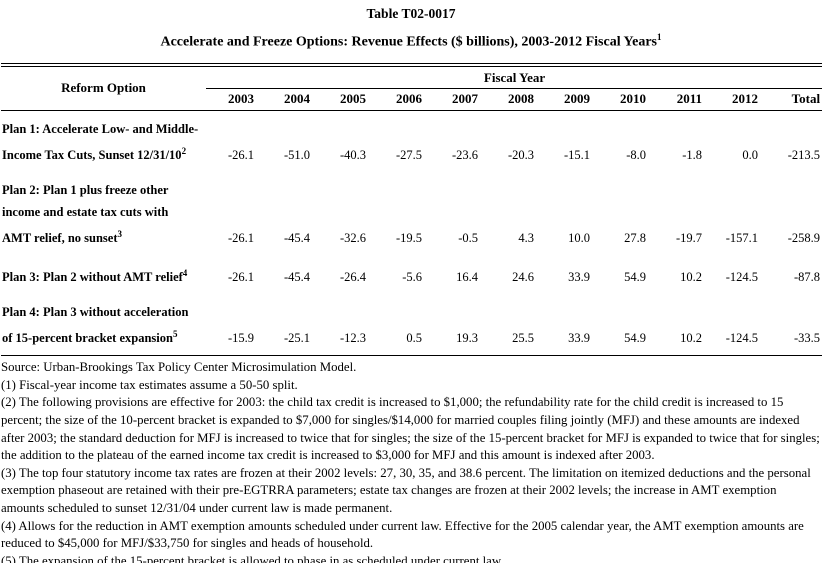 The height and width of the screenshot is (563, 822). What do you see at coordinates (514, 76) in the screenshot?
I see `column-group-header-fiscal-year: Fiscal Year` at bounding box center [514, 76].